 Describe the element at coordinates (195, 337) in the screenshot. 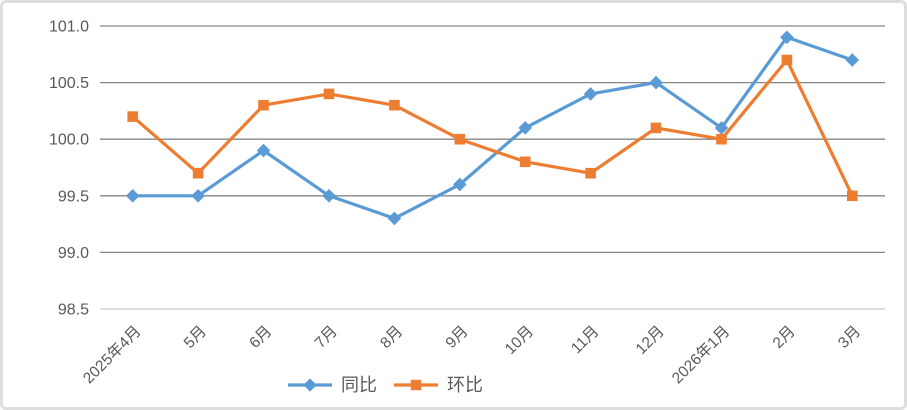

I see `x-tick-label: 5月` at that location.